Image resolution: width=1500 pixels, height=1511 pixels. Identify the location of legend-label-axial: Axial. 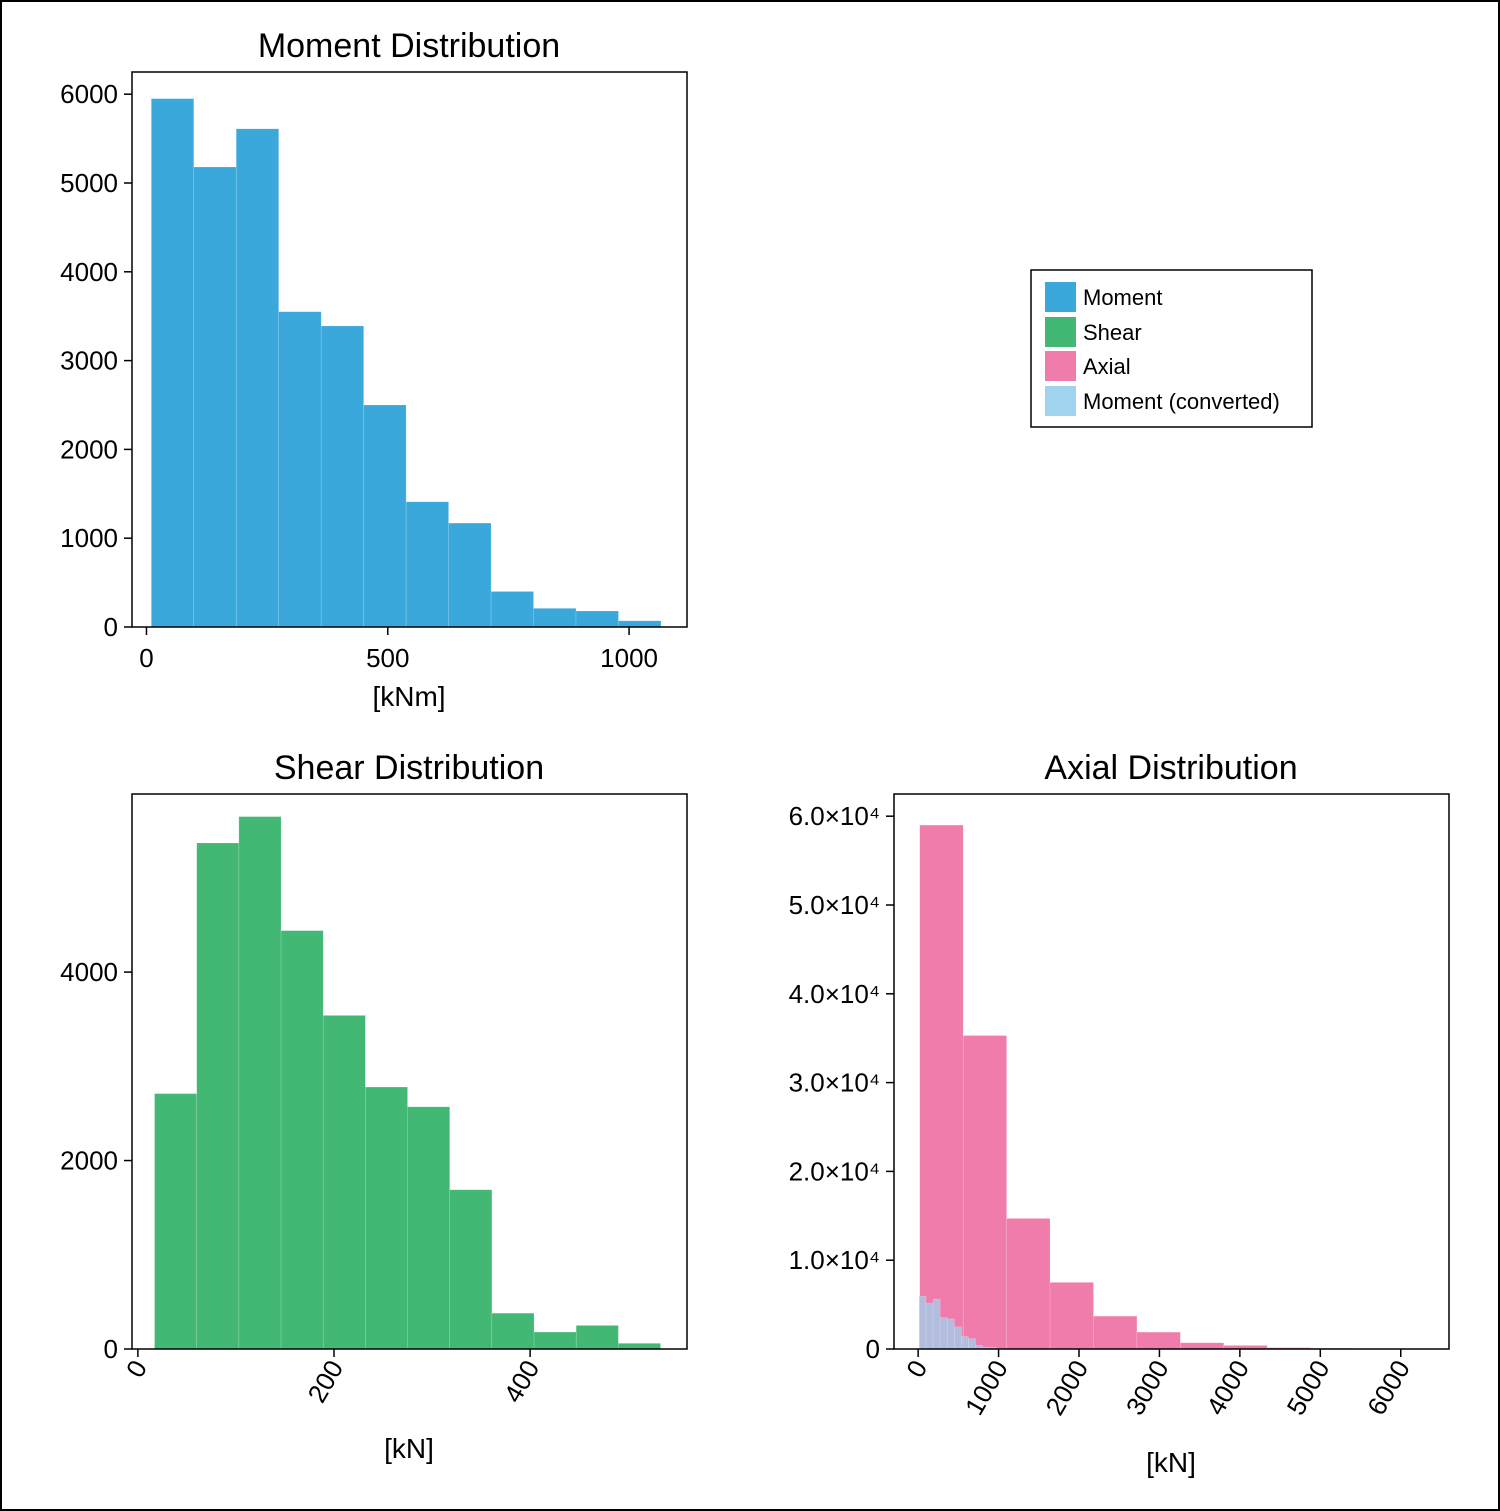
(1107, 366).